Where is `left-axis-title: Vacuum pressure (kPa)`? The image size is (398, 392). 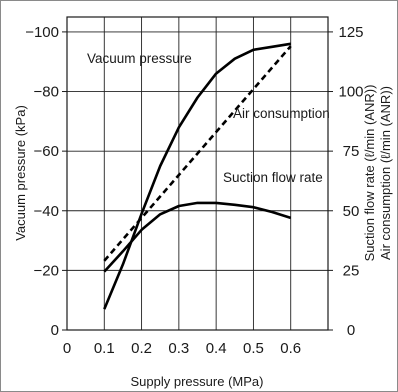
left-axis-title: Vacuum pressure (kPa) is located at coordinates (20, 173).